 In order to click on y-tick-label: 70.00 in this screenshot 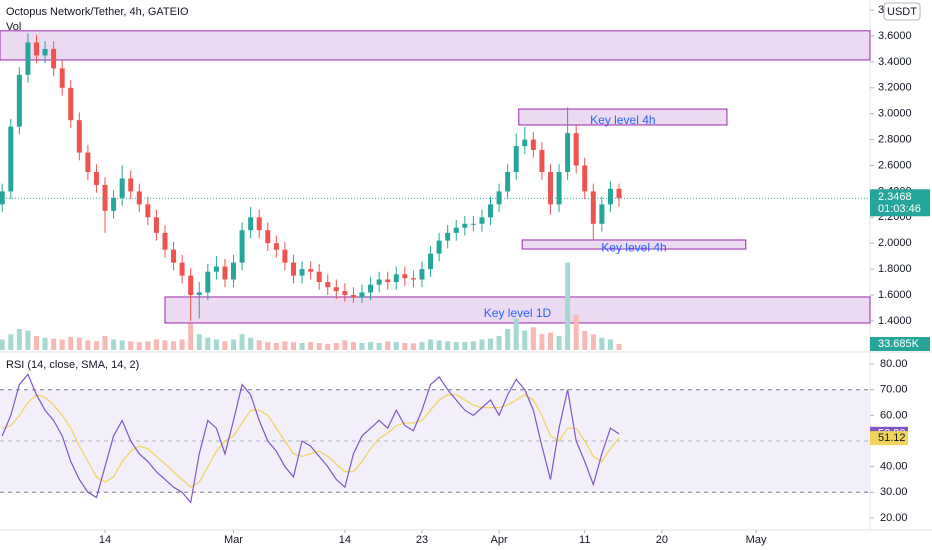, I will do `click(894, 390)`.